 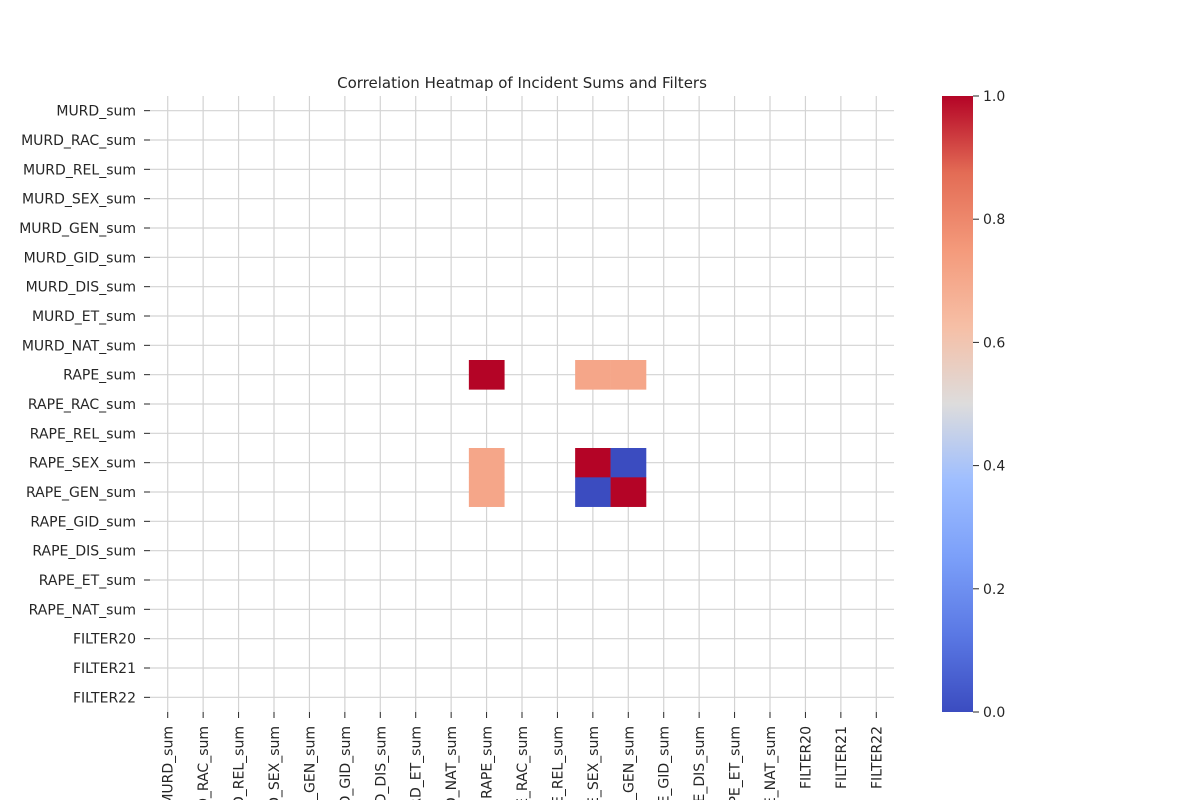 What do you see at coordinates (82, 610) in the screenshot?
I see `row-tick-label: RAPE_NAT_sum` at bounding box center [82, 610].